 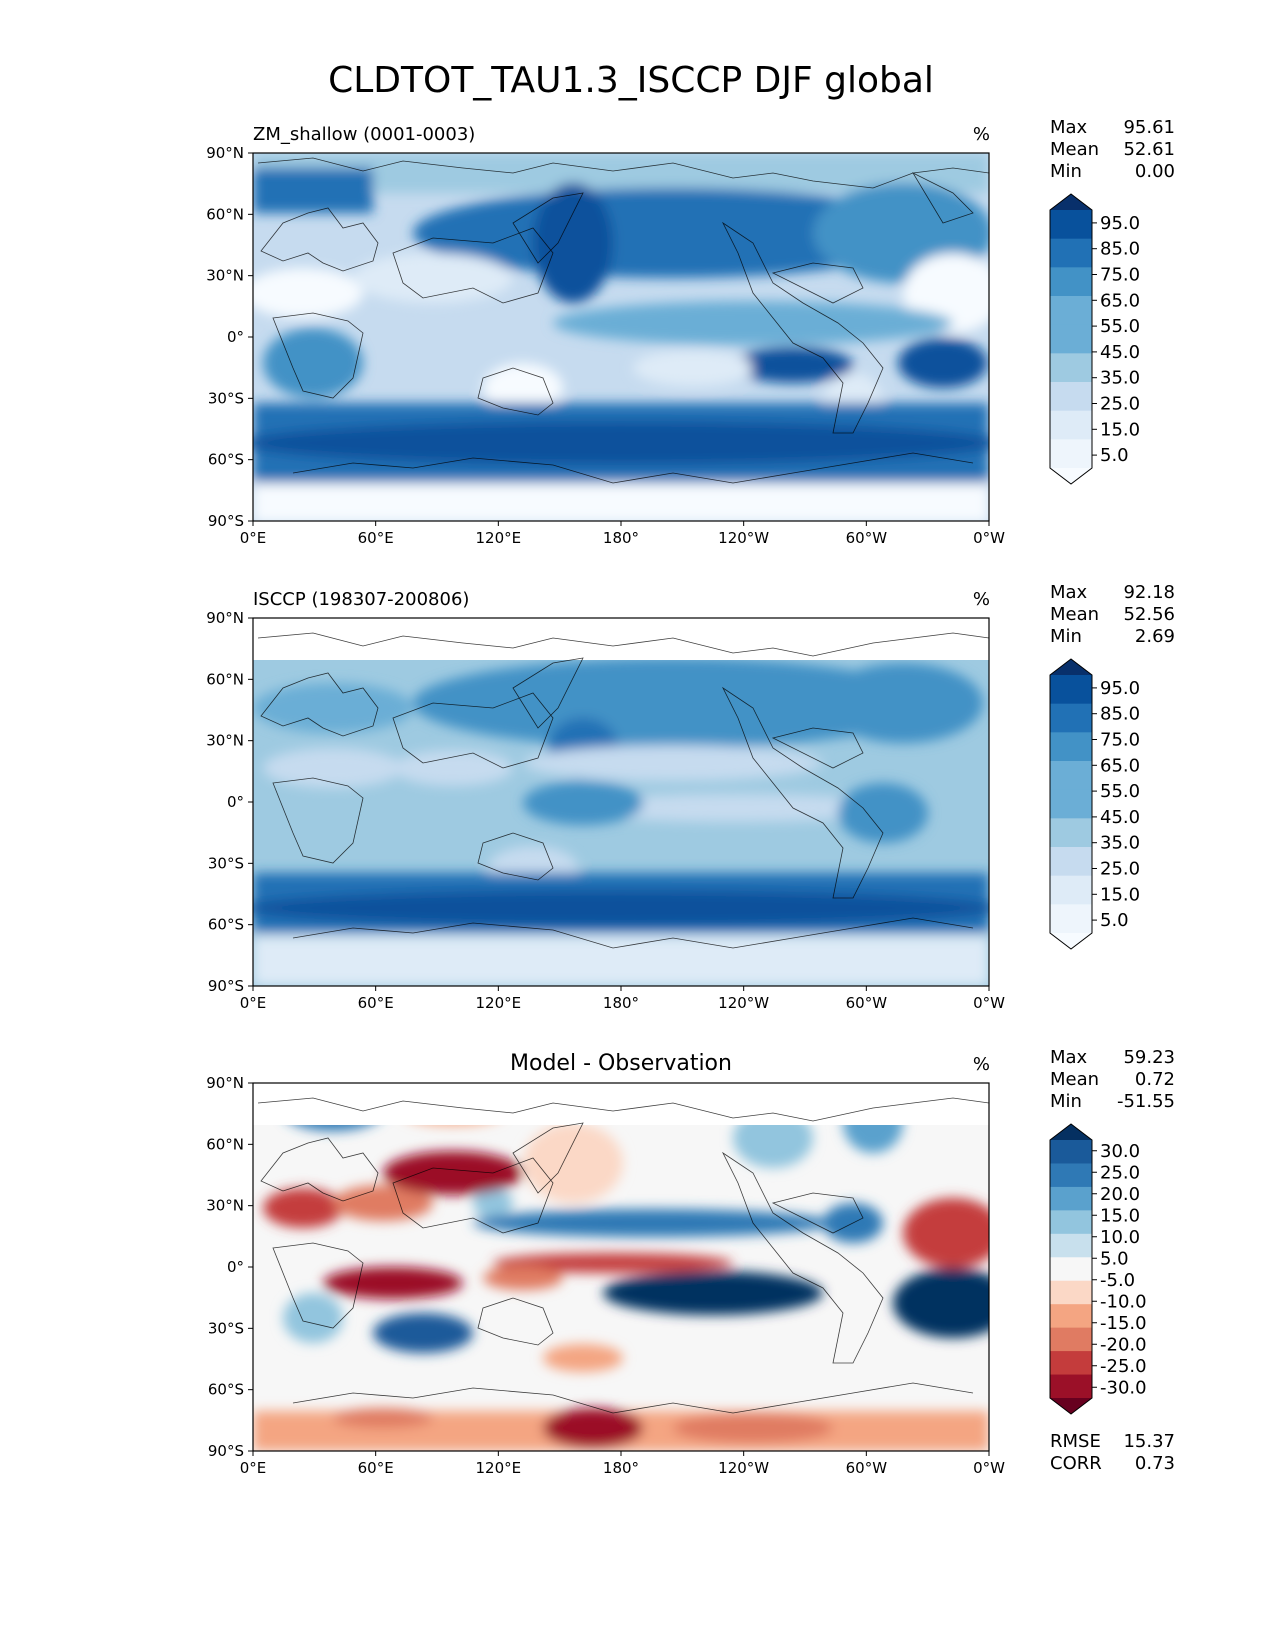 I want to click on stat-value-min: -51.55, so click(x=1146, y=1101).